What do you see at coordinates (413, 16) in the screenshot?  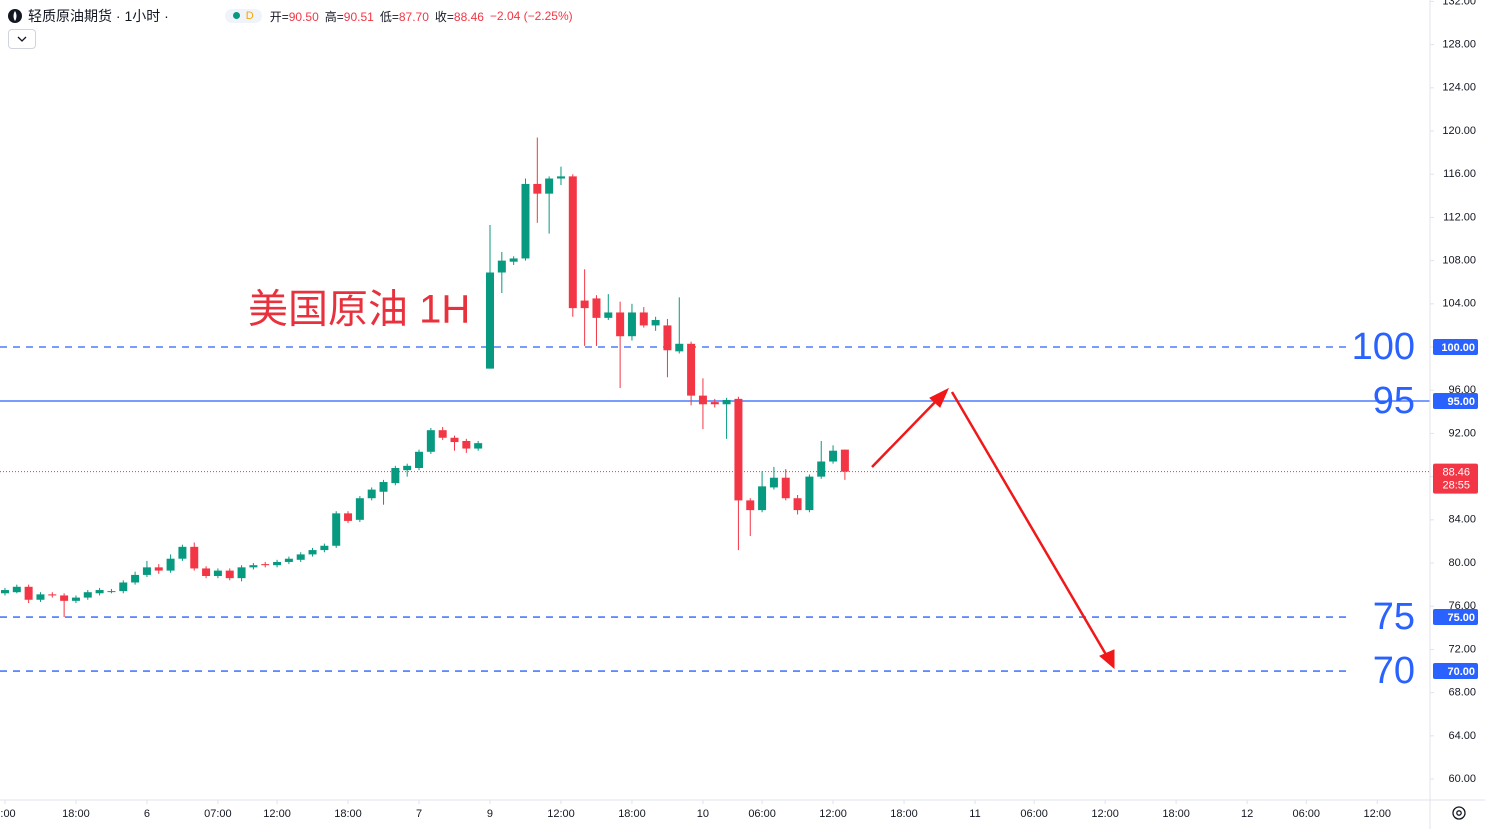 I see `ohlc-value: 87.70` at bounding box center [413, 16].